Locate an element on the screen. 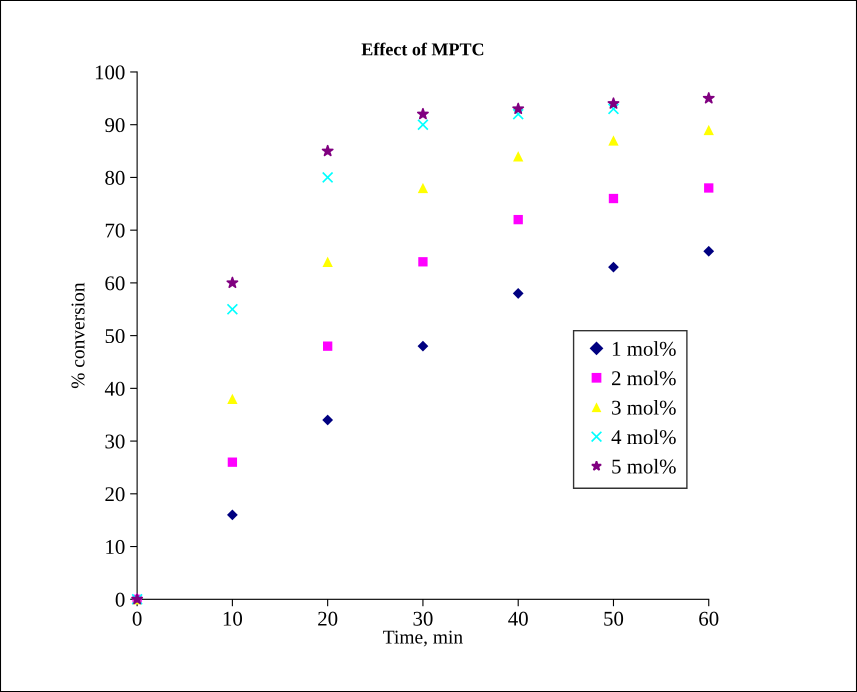  legend-label: 3 mol% is located at coordinates (644, 407).